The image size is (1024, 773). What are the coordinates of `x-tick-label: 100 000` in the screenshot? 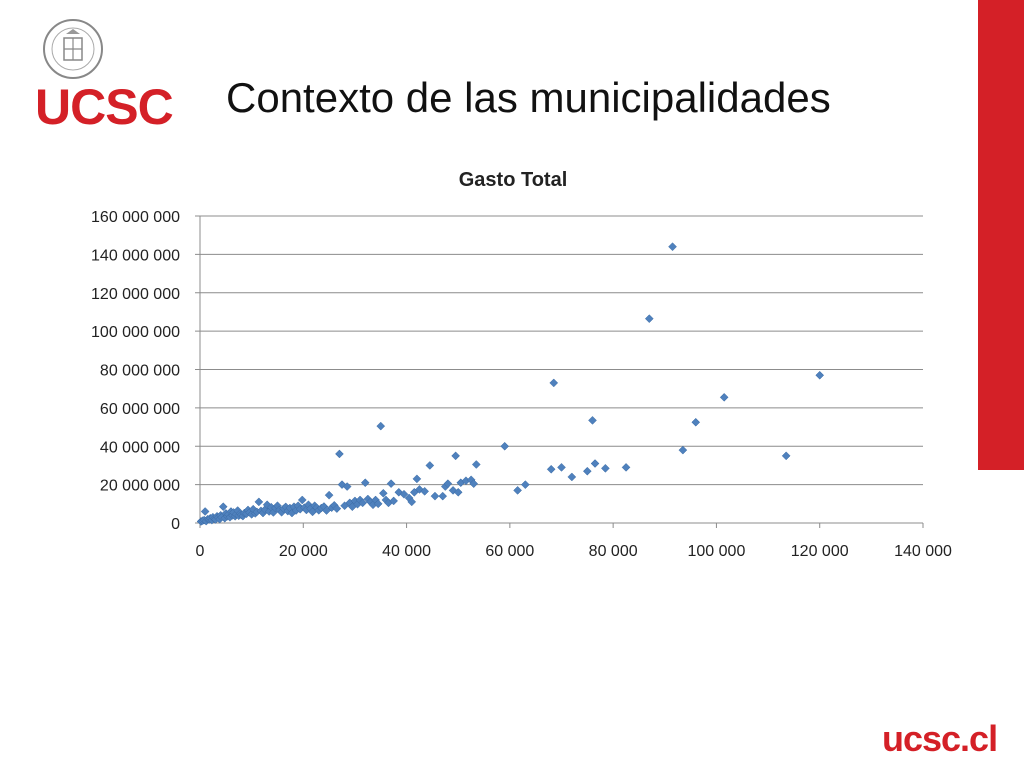 It's located at (717, 551).